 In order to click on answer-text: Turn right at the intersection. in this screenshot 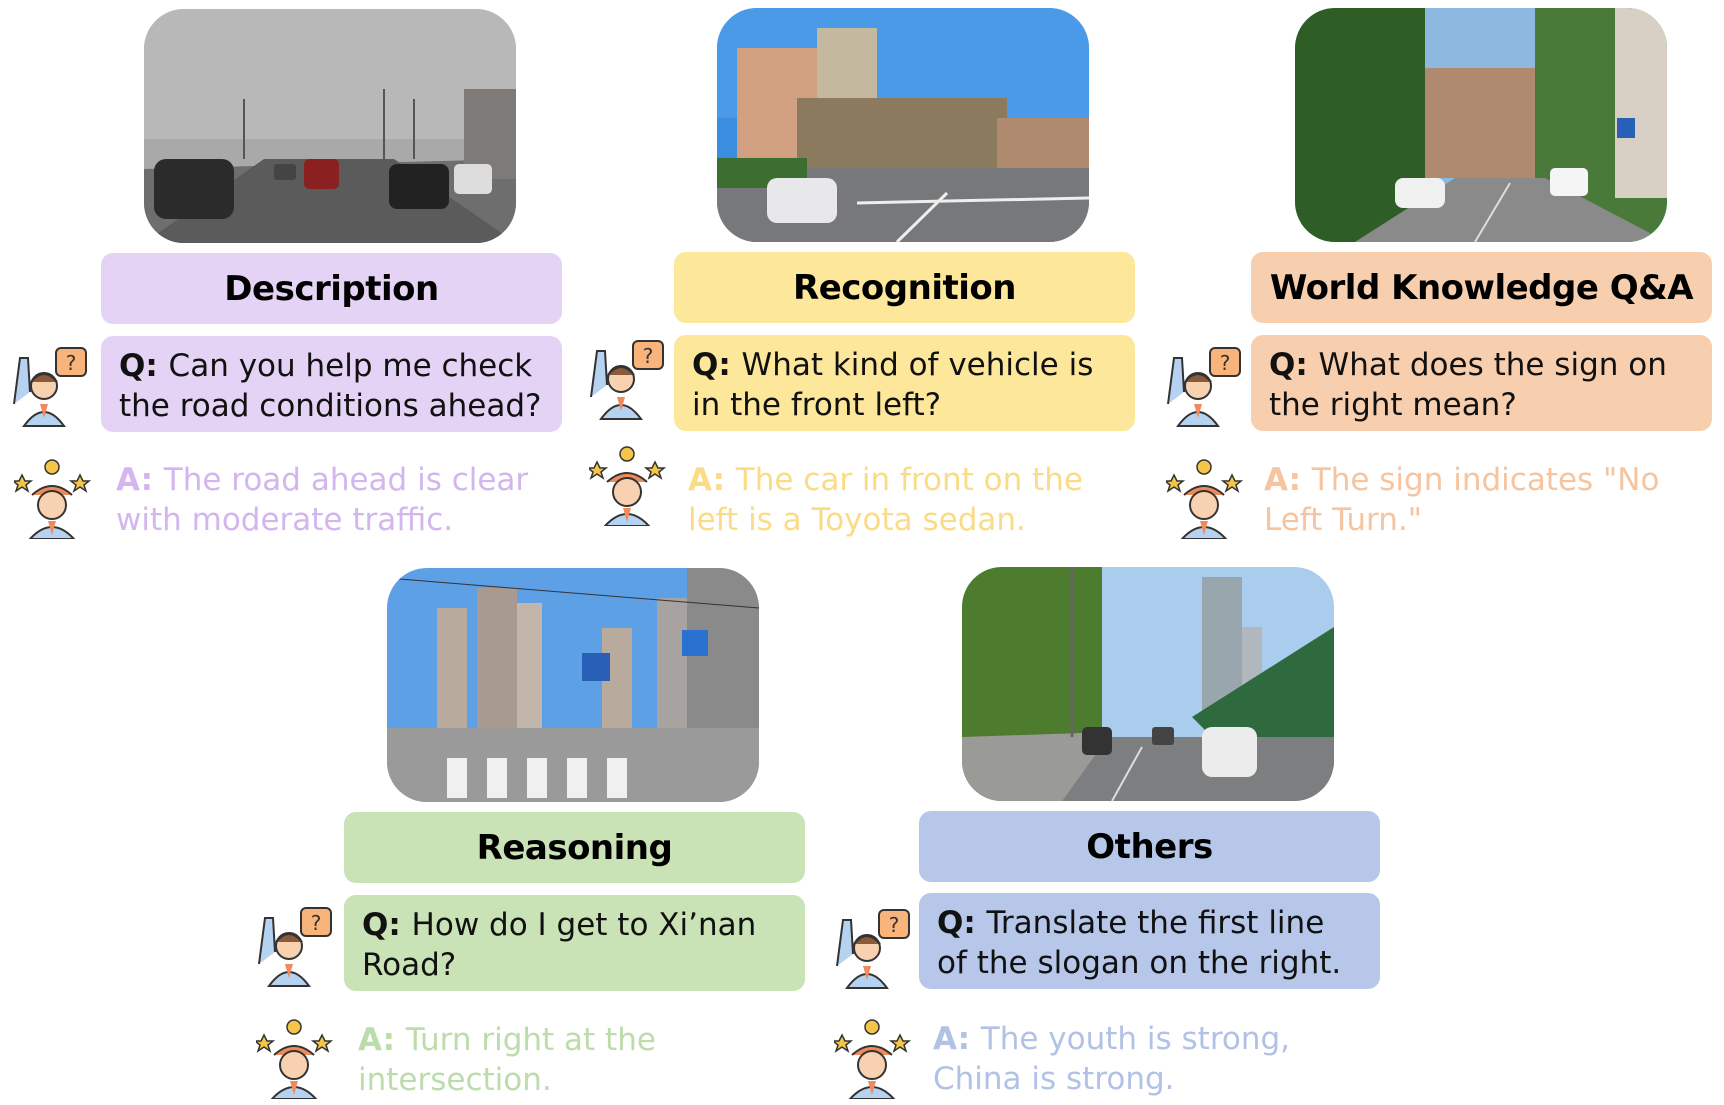, I will do `click(507, 1060)`.